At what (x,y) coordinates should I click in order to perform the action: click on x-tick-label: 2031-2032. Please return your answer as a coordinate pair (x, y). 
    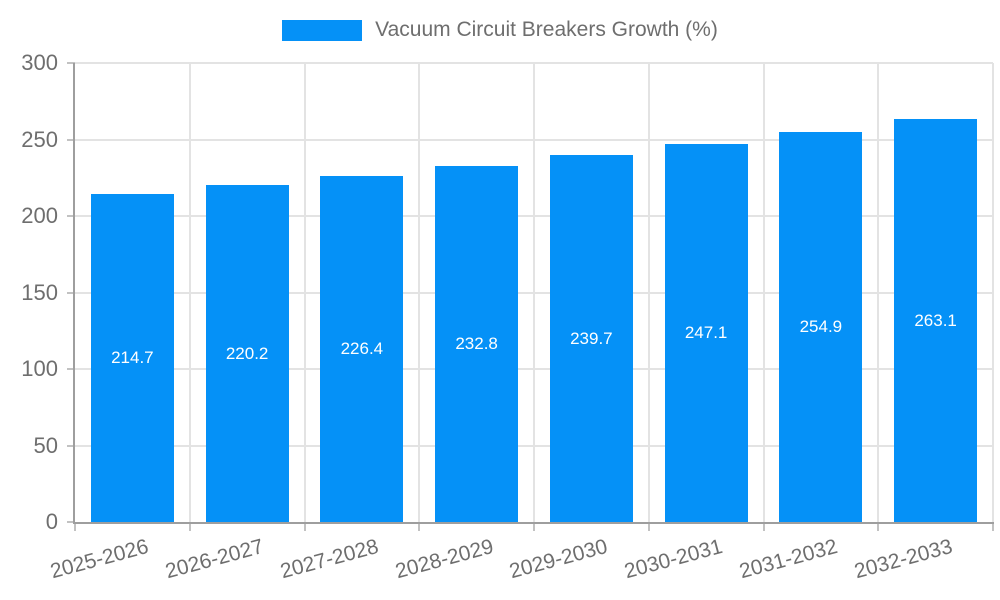
    Looking at the image, I should click on (788, 559).